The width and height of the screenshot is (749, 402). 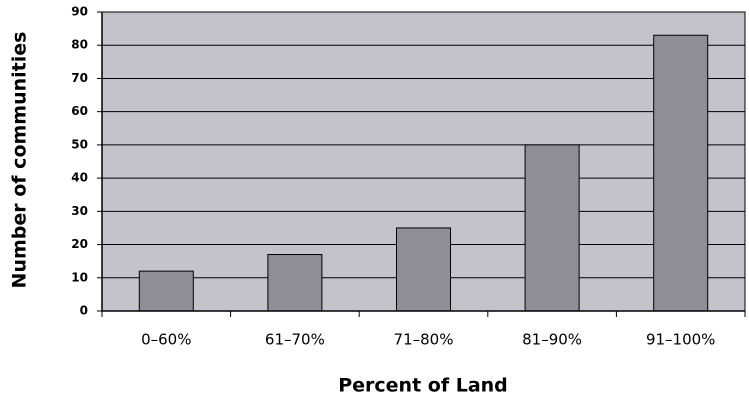 I want to click on y-tick-label: 40, so click(x=79, y=178).